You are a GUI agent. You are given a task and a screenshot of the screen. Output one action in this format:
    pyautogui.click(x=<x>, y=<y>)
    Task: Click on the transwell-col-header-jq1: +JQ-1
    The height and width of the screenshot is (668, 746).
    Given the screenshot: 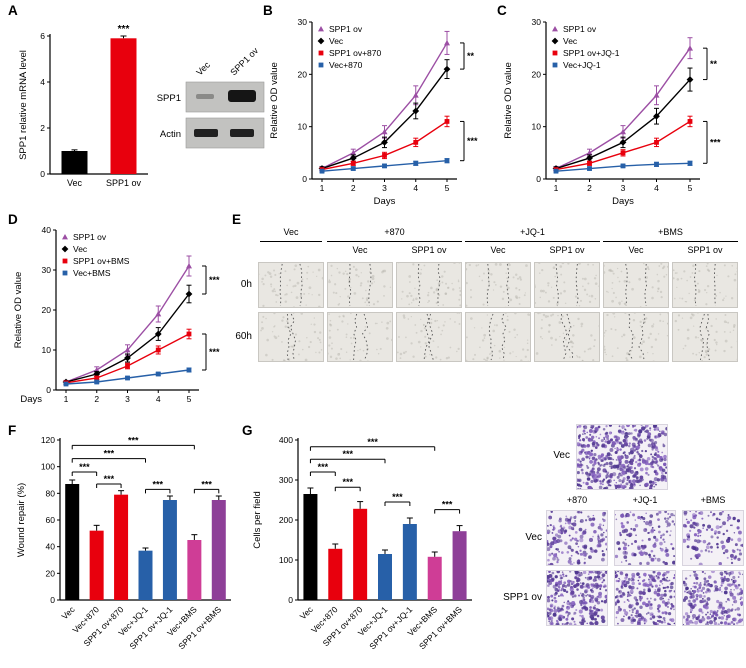 What is the action you would take?
    pyautogui.click(x=645, y=500)
    